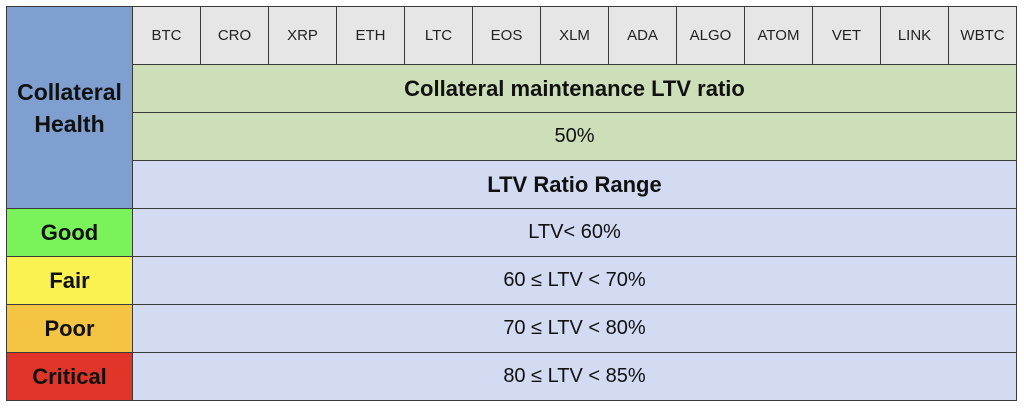  Describe the element at coordinates (574, 376) in the screenshot. I see `level-range-critical: 80 ≤ LTV < 85%` at that location.